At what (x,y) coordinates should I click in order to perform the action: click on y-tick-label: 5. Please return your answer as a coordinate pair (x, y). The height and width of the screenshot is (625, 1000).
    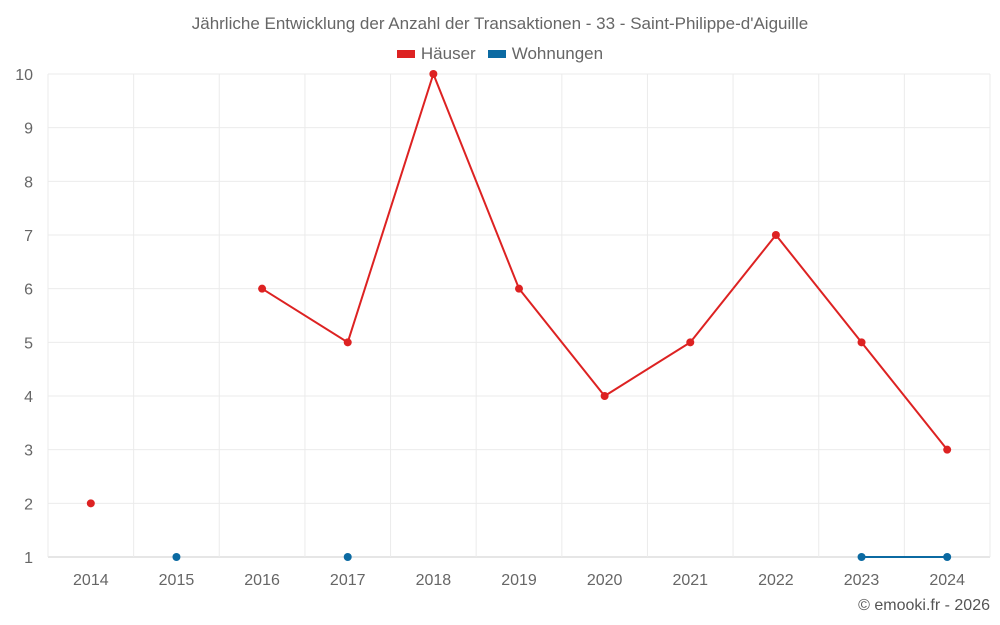
    Looking at the image, I should click on (28, 343).